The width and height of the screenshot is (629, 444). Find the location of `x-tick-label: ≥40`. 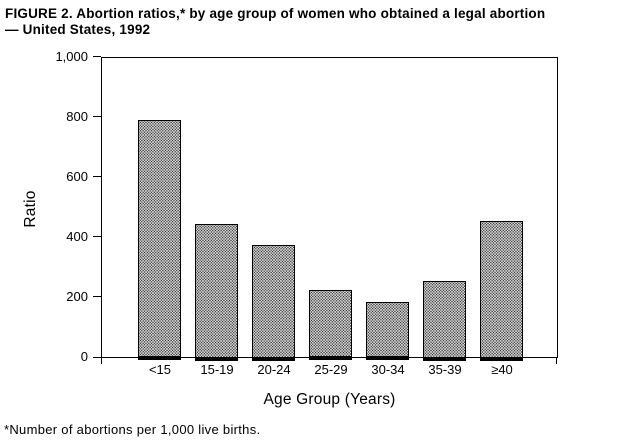

x-tick-label: ≥40 is located at coordinates (502, 369).